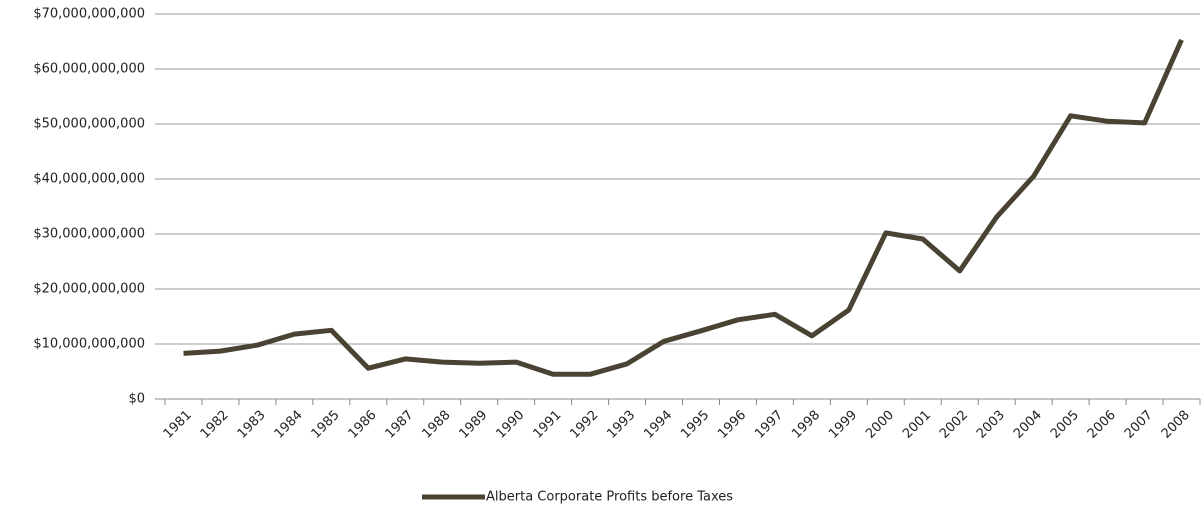 The image size is (1201, 516). What do you see at coordinates (658, 425) in the screenshot?
I see `x-tick-label: 1994` at bounding box center [658, 425].